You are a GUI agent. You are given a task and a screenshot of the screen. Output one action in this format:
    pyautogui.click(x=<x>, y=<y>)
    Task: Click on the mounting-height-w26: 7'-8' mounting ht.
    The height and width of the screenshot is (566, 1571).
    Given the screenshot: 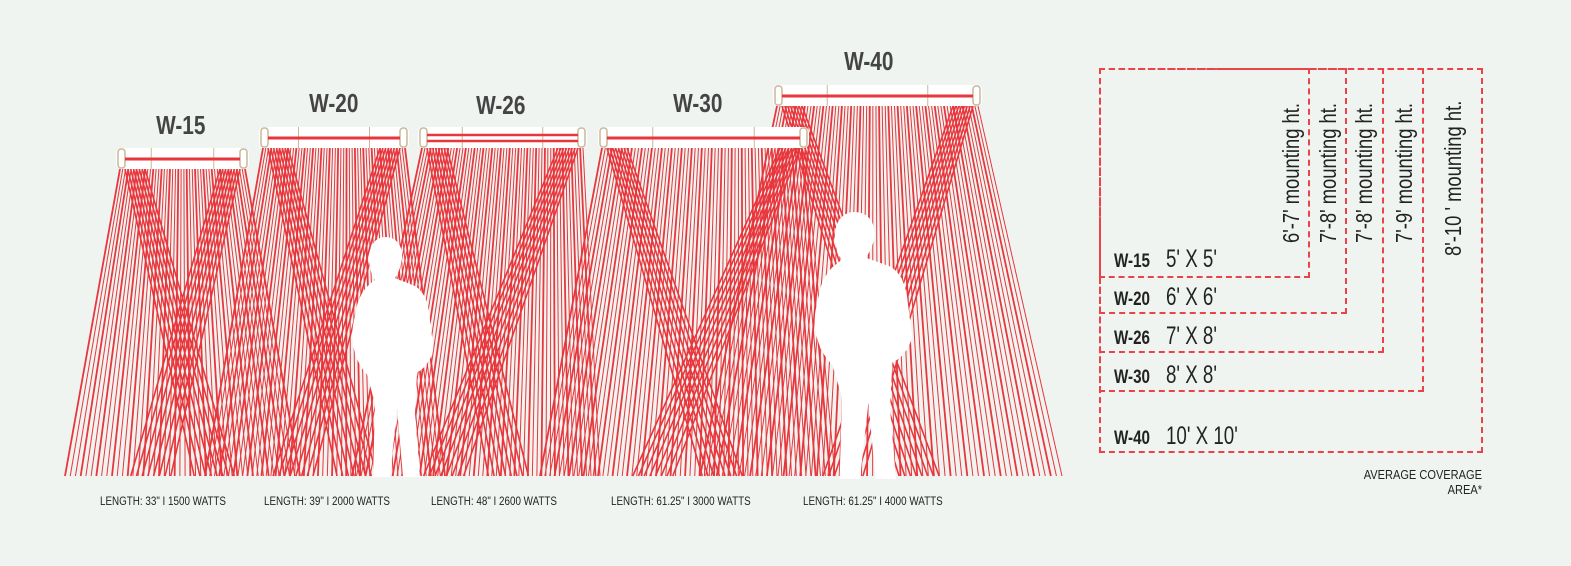 What is the action you would take?
    pyautogui.click(x=1364, y=173)
    